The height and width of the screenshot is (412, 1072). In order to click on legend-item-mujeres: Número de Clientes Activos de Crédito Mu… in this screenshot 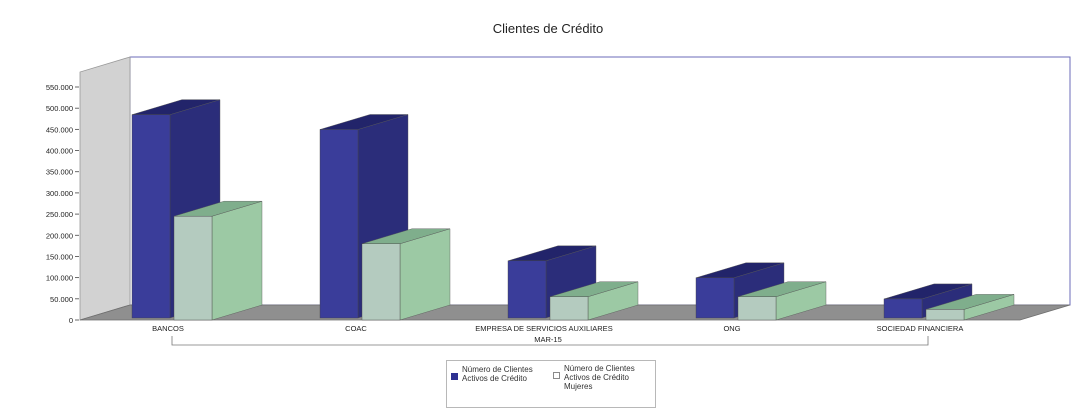, I will do `click(594, 377)`.